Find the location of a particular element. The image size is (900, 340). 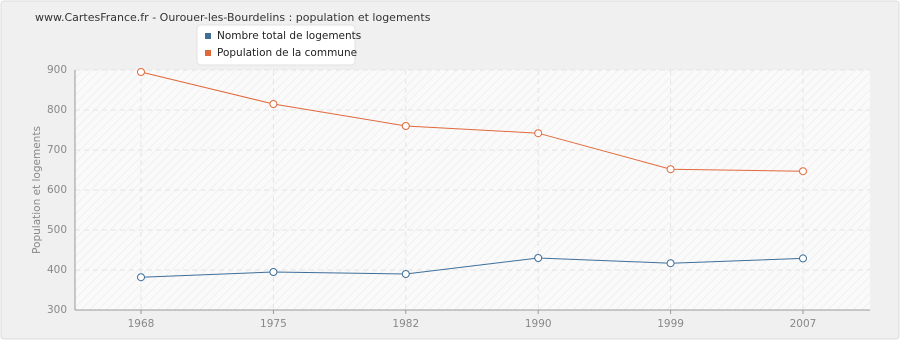

legend-label: Nombre total de logements is located at coordinates (289, 36).